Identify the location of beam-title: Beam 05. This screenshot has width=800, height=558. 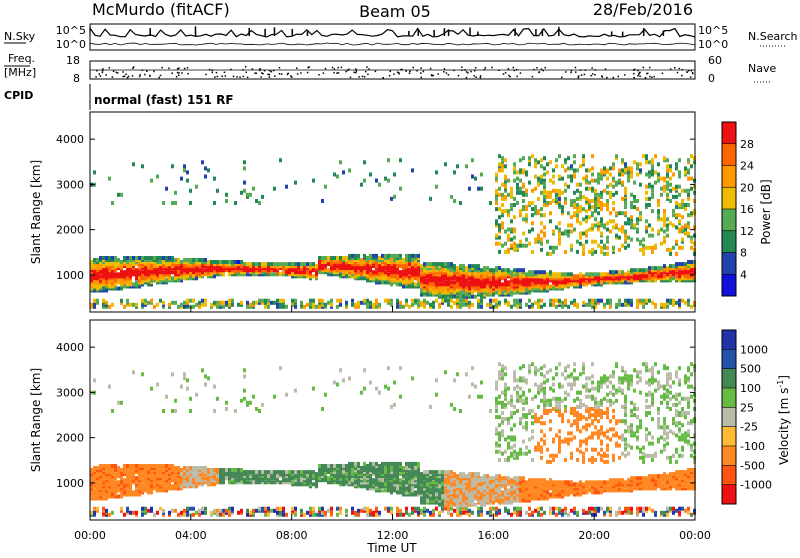
(395, 11).